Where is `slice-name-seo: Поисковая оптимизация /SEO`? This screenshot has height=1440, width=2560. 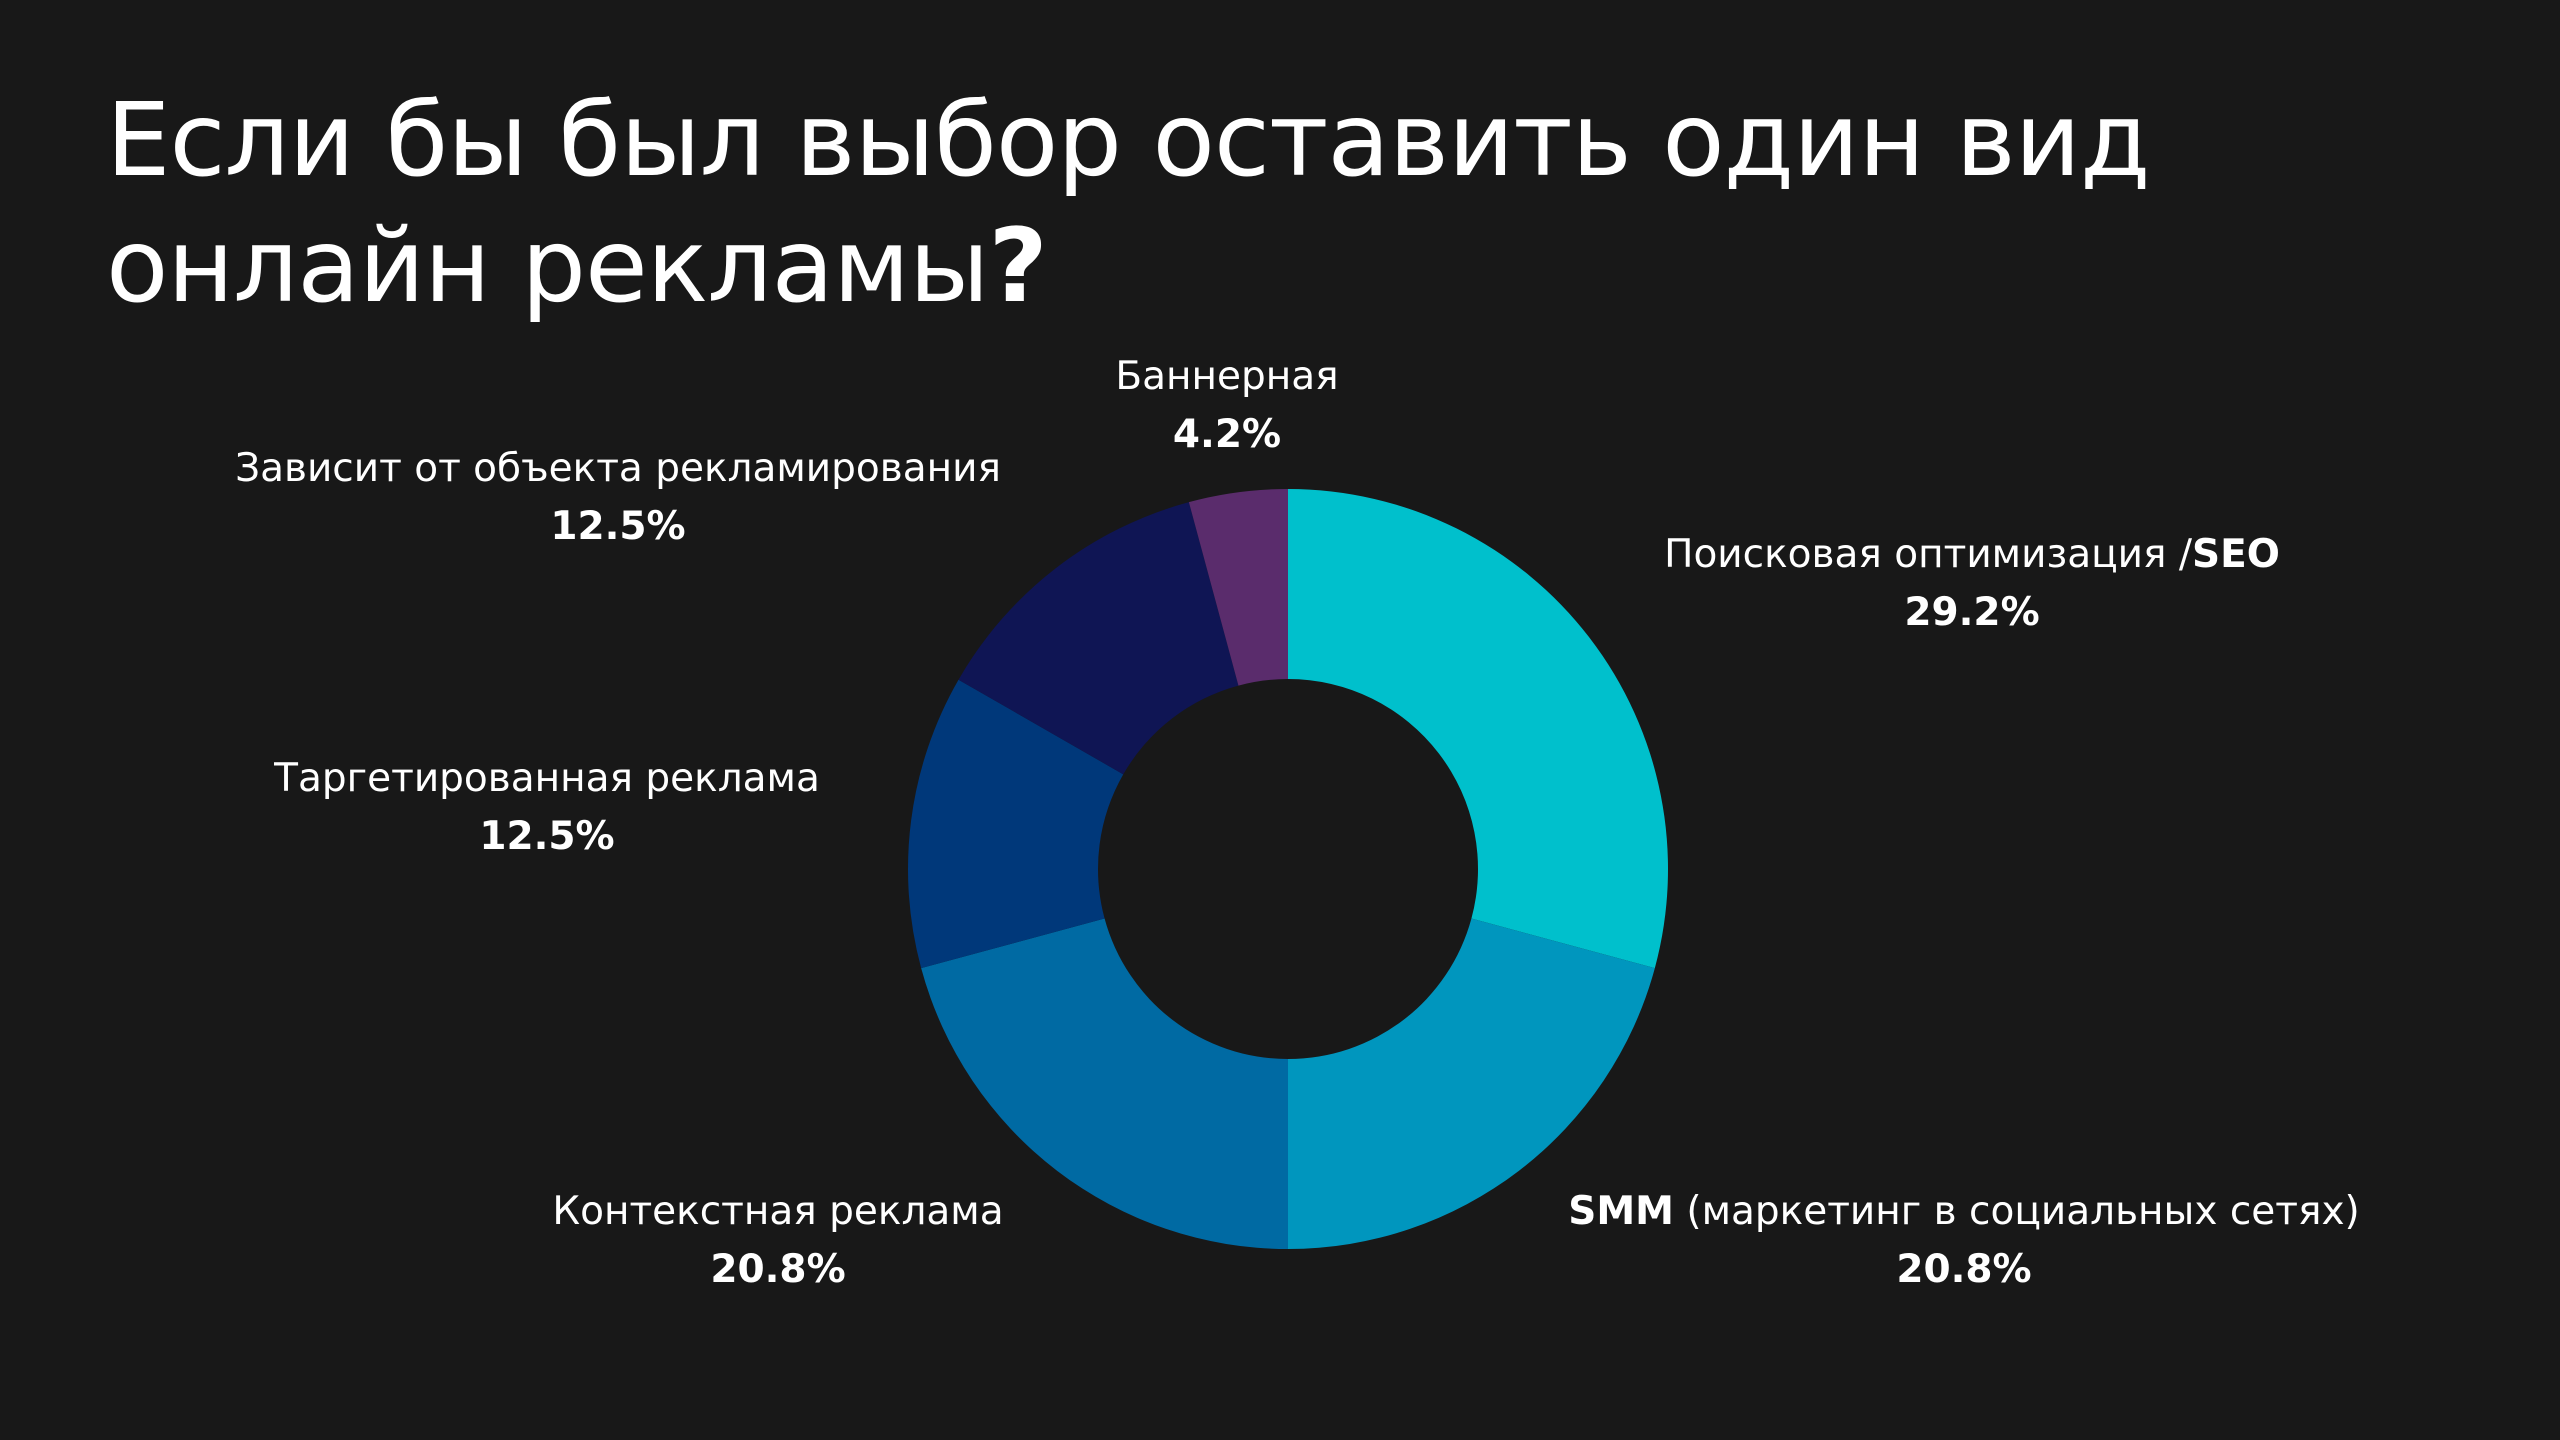 slice-name-seo: Поисковая оптимизация /SEO is located at coordinates (1972, 554).